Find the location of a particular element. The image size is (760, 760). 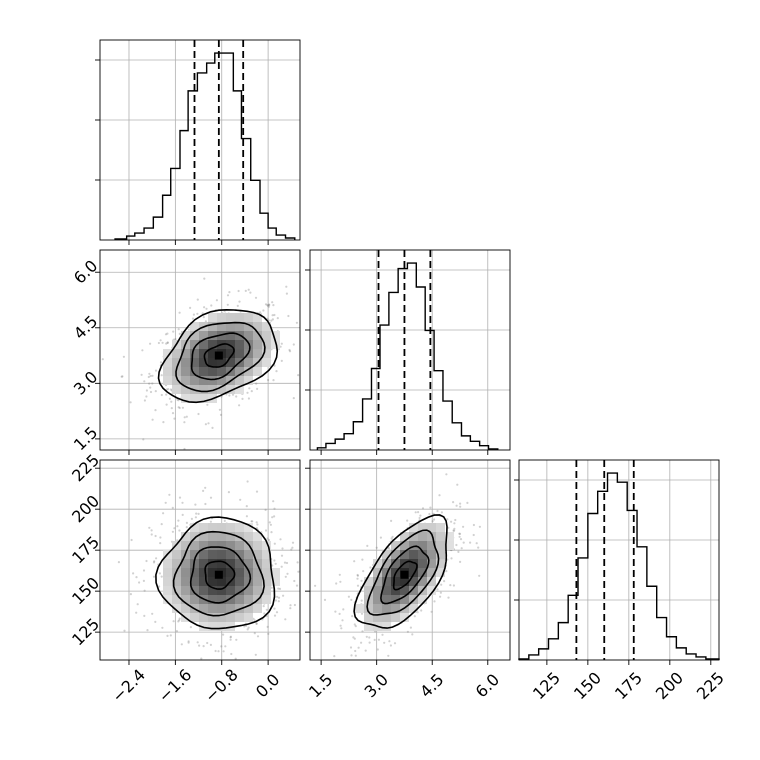

y-tick-label: 150 is located at coordinates (85, 590).